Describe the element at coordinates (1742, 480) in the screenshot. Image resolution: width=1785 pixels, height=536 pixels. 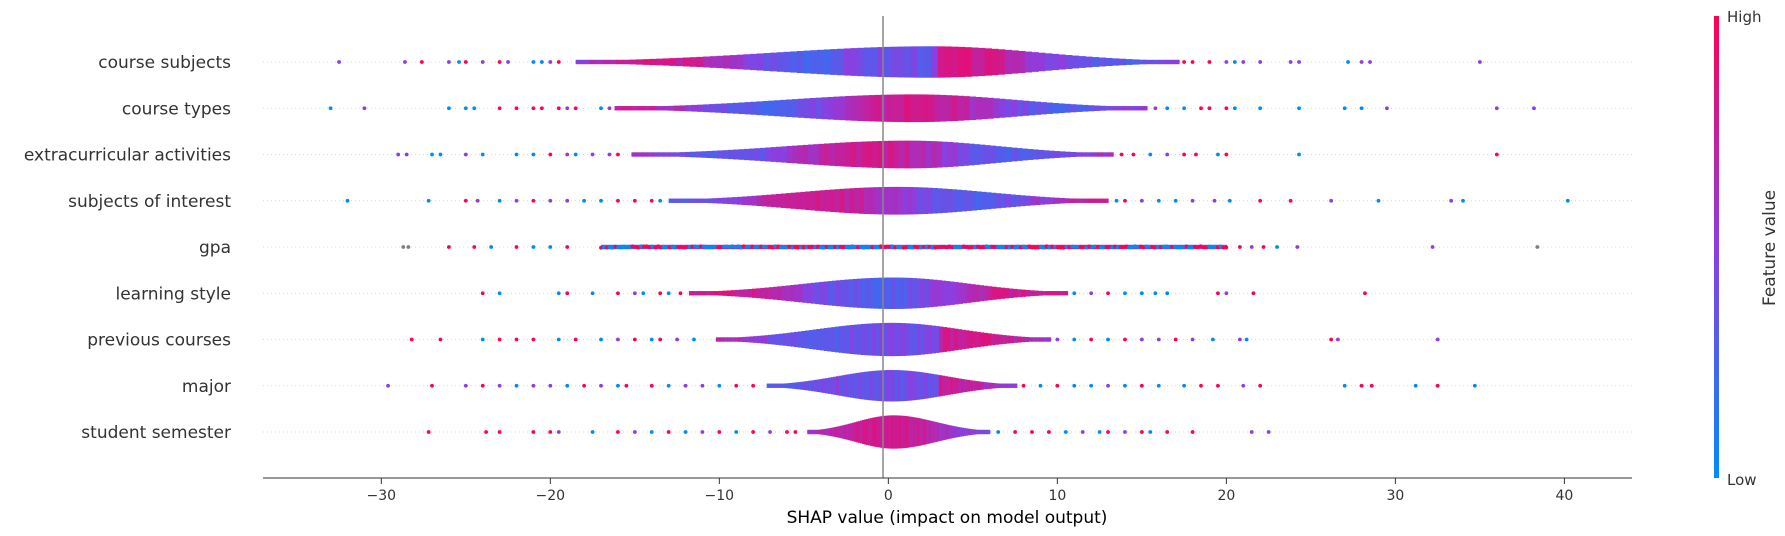
I see `colorbar-low-label: Low` at that location.